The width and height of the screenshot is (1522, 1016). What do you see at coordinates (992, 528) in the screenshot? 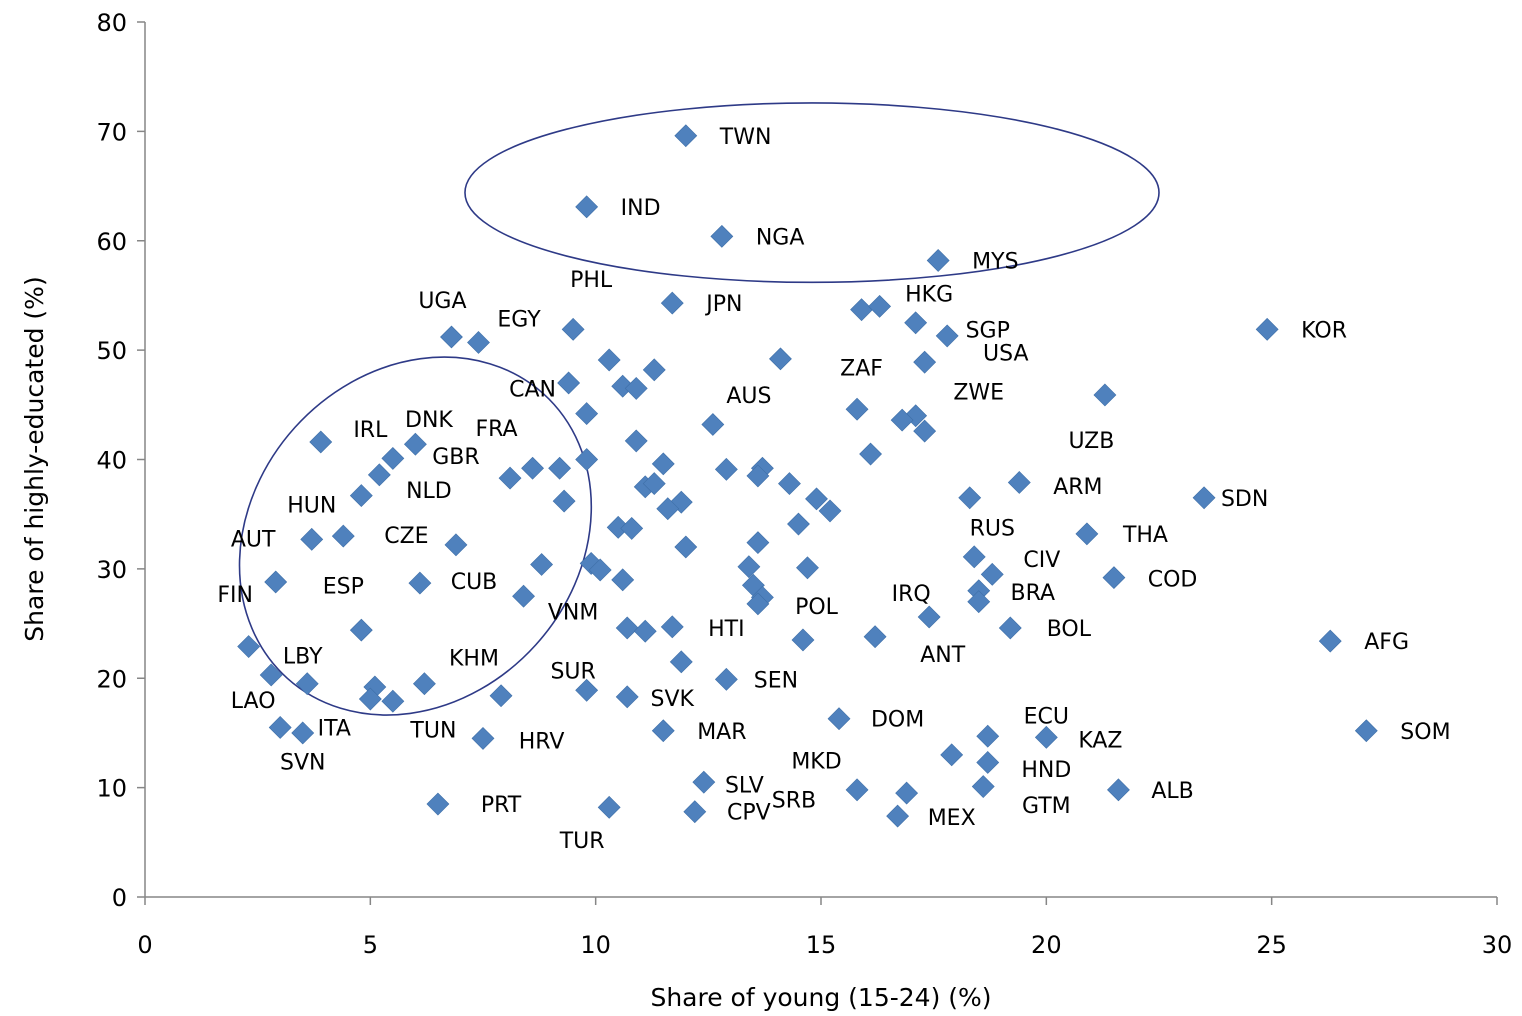
I see `point-label: RUS` at bounding box center [992, 528].